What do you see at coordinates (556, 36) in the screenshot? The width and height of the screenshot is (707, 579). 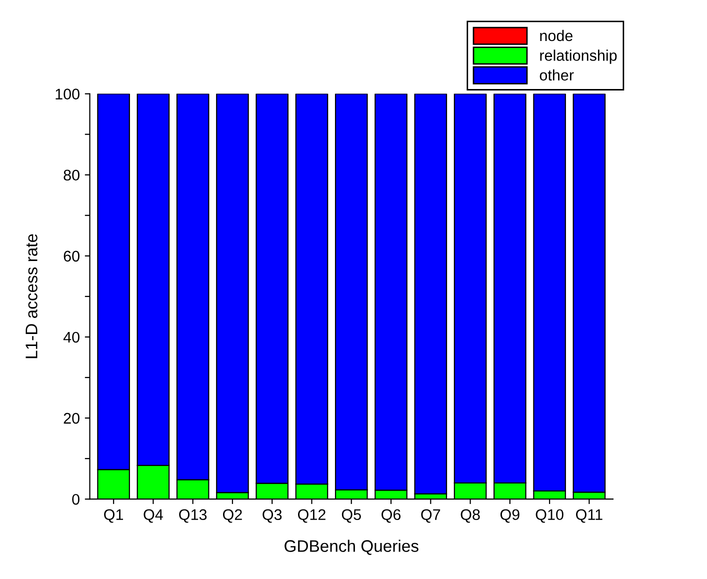 I see `legend-label: node` at bounding box center [556, 36].